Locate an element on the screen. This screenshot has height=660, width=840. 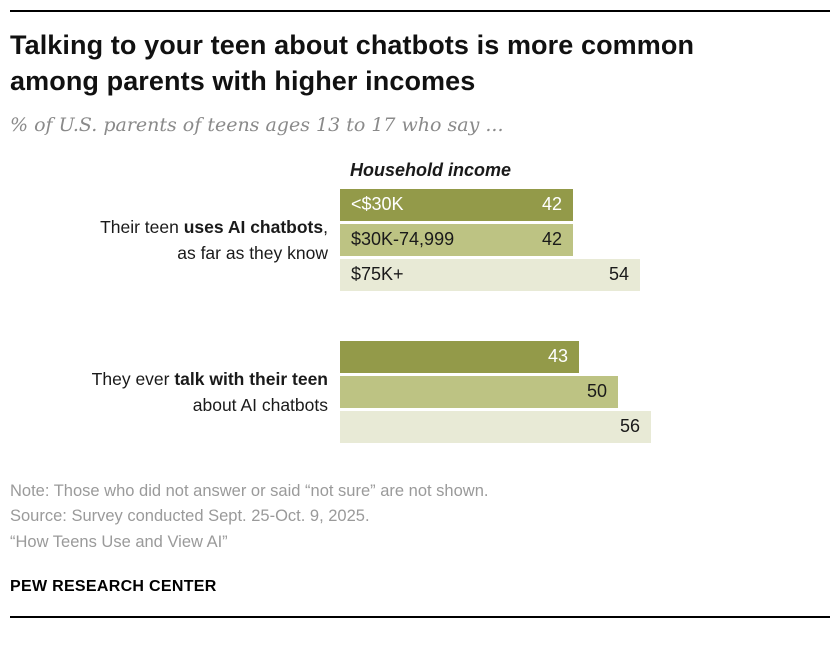
row-label-bold: uses AI chatbots is located at coordinates (253, 226).